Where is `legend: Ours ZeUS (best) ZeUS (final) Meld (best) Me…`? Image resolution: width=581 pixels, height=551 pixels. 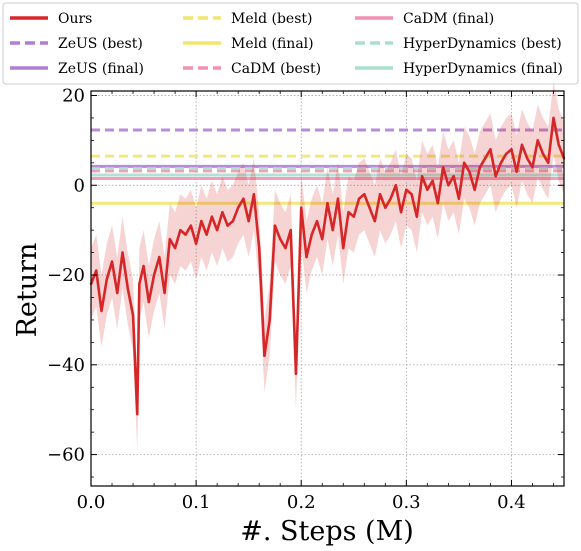
legend: Ours ZeUS (best) ZeUS (final) Meld (best) Me… is located at coordinates (286, 44).